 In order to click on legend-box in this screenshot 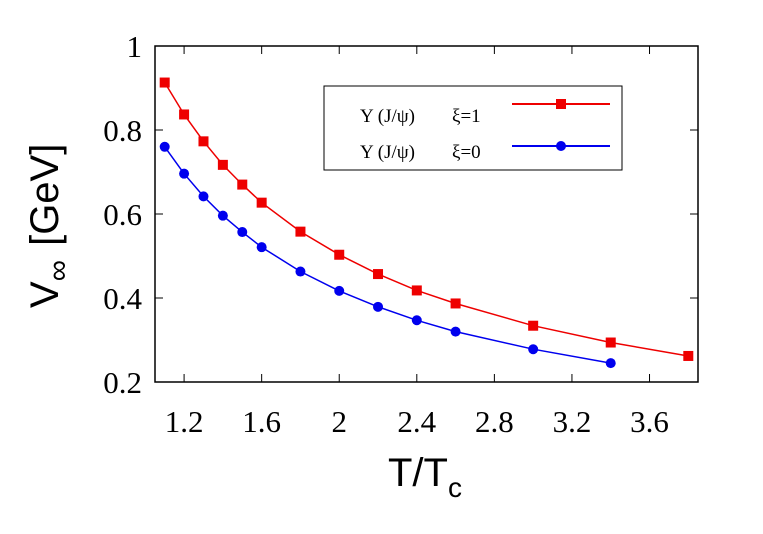, I will do `click(473, 128)`.